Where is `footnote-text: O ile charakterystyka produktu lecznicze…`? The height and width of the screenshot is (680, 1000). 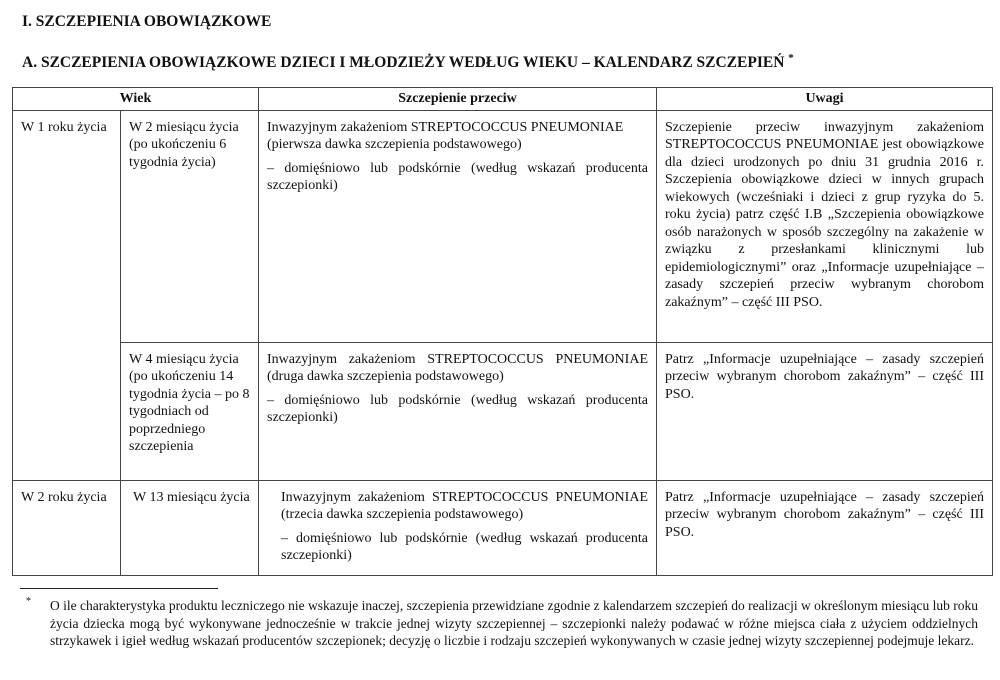 footnote-text: O ile charakterystyka produktu lecznicze… is located at coordinates (514, 623).